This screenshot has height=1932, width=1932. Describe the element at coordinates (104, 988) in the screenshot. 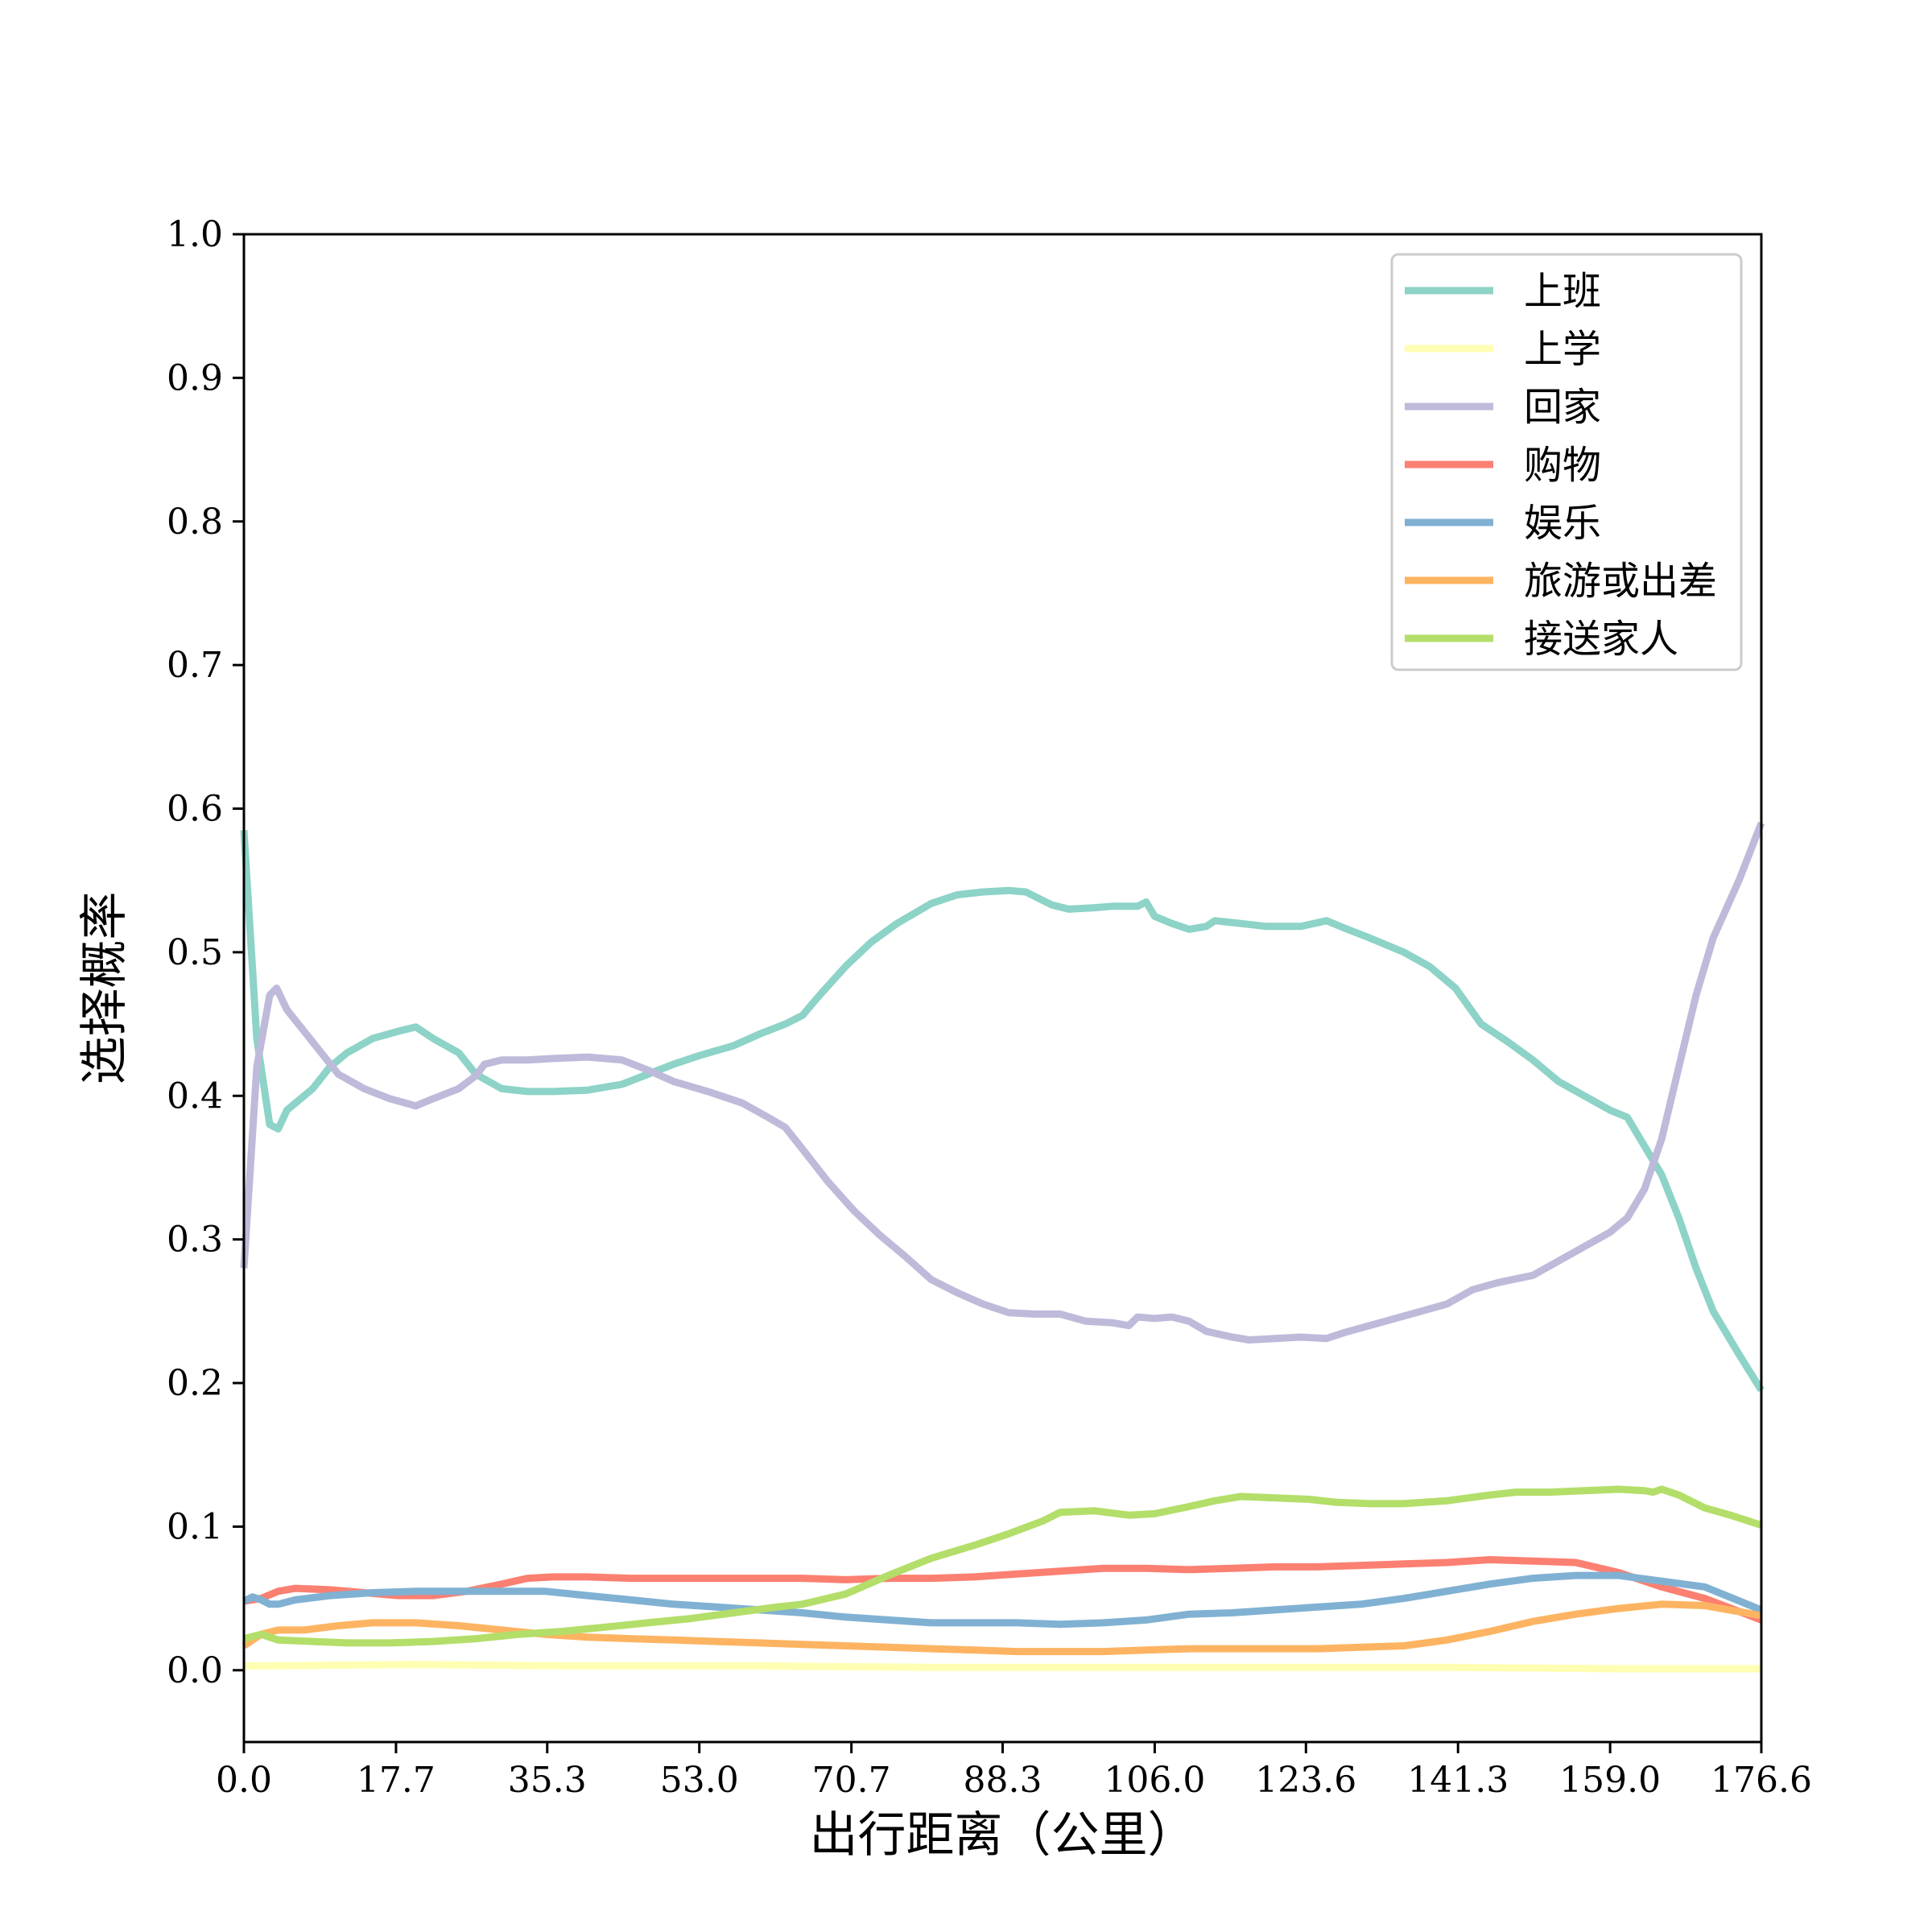

I see `y-axis-title: 选择概率` at that location.